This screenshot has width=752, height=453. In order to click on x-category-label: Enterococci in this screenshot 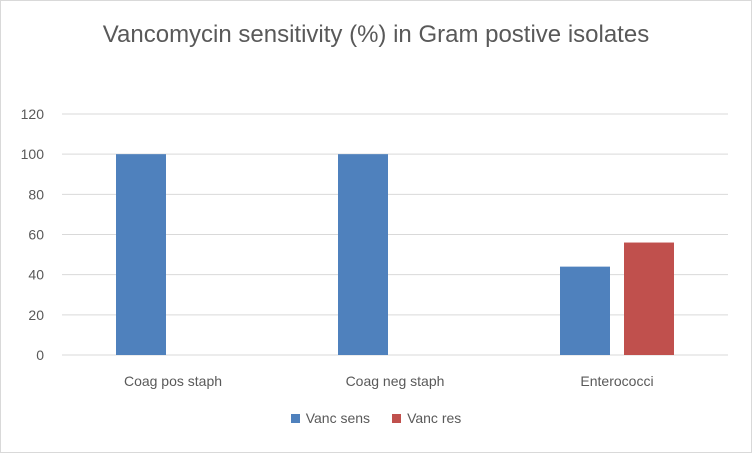, I will do `click(616, 381)`.